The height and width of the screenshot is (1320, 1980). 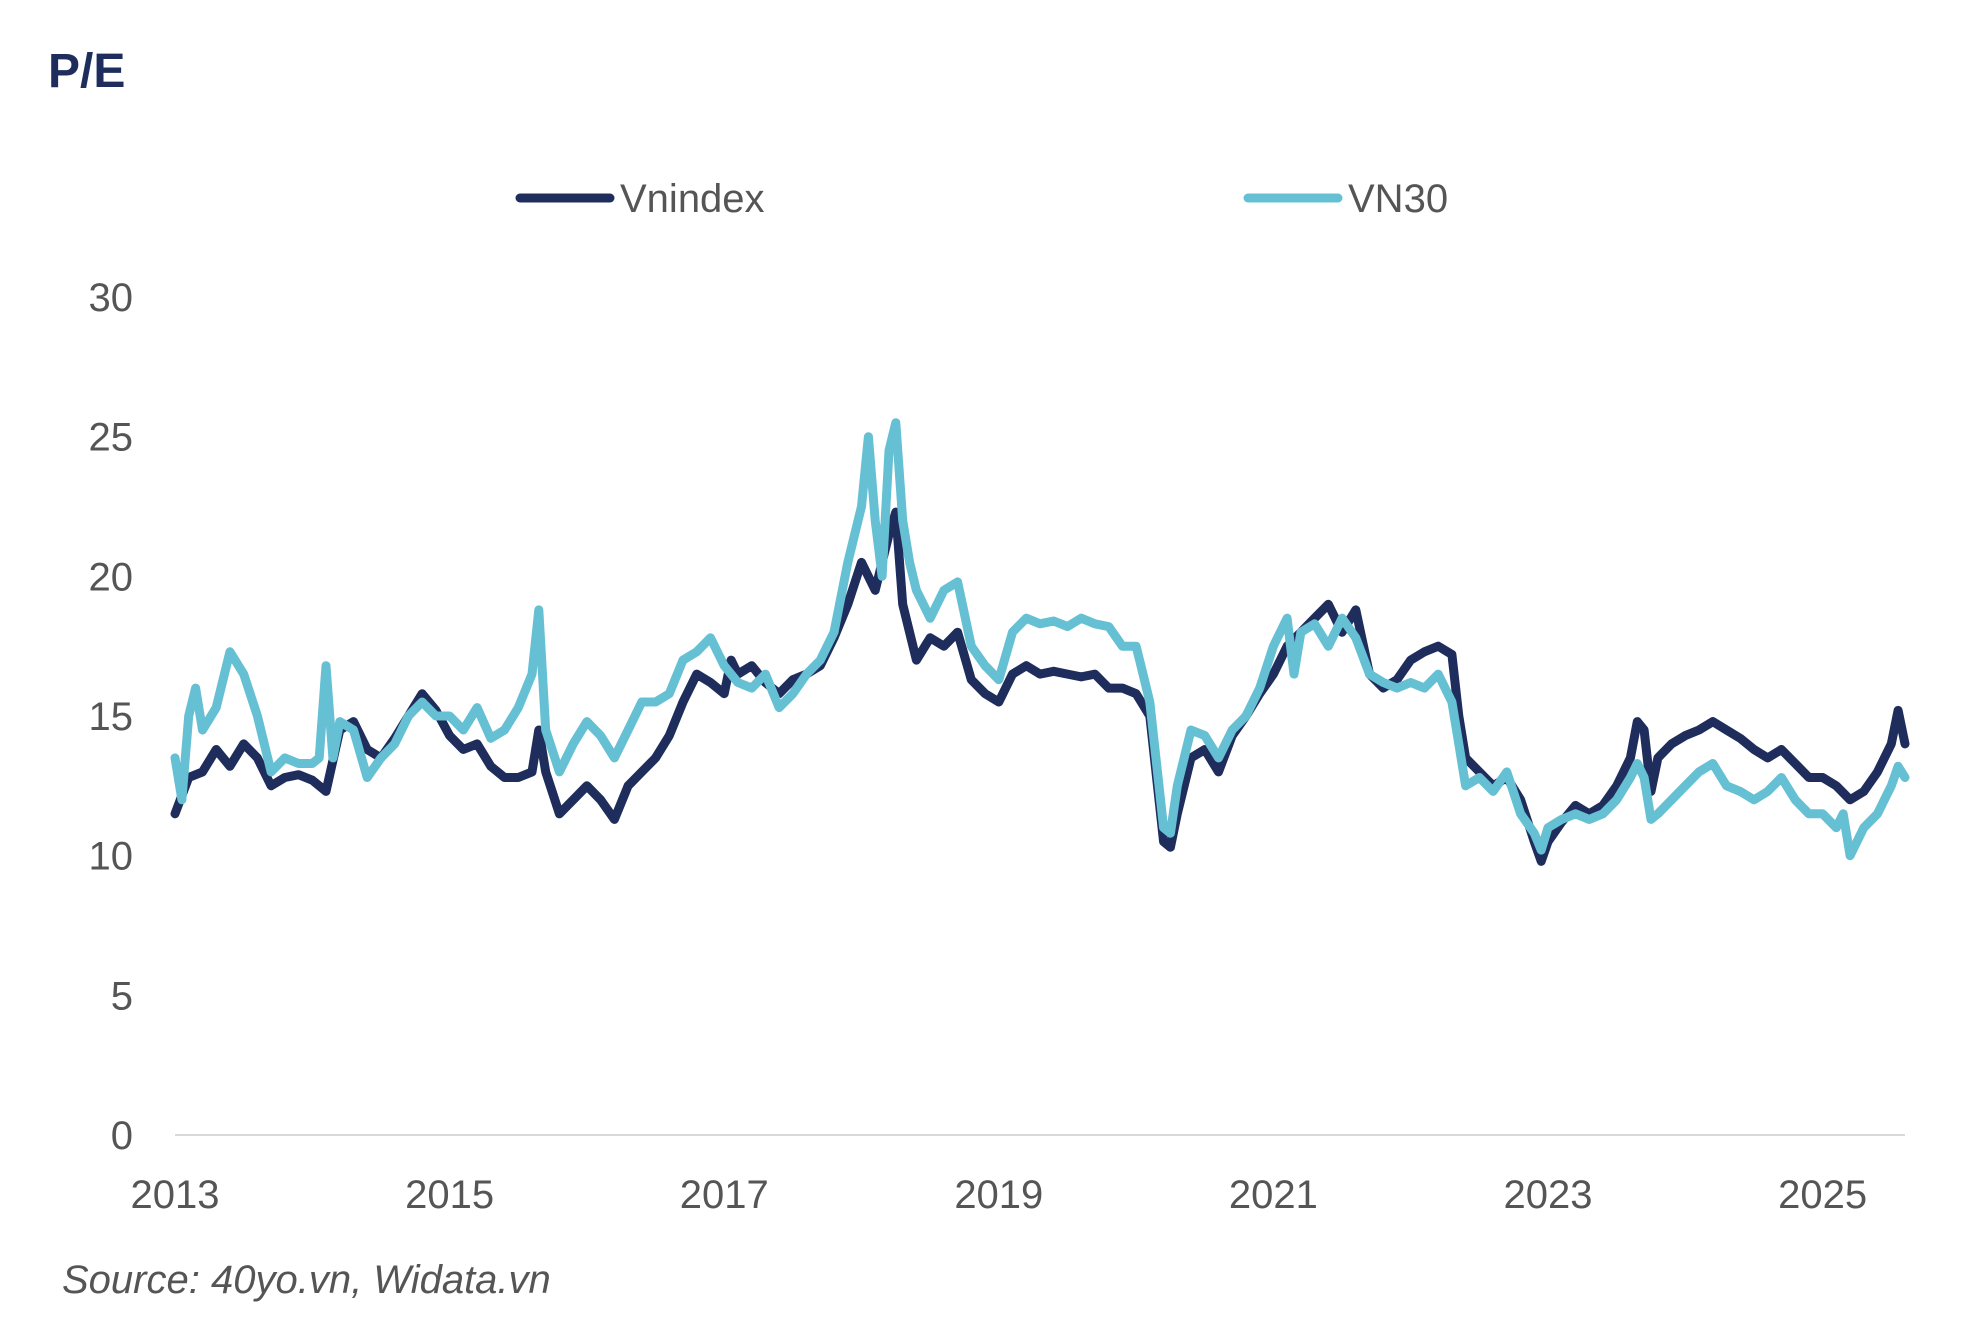 I want to click on x-axis-ticks: 2013 2015 2017 2019 2021 2023 2025, so click(x=999, y=1195).